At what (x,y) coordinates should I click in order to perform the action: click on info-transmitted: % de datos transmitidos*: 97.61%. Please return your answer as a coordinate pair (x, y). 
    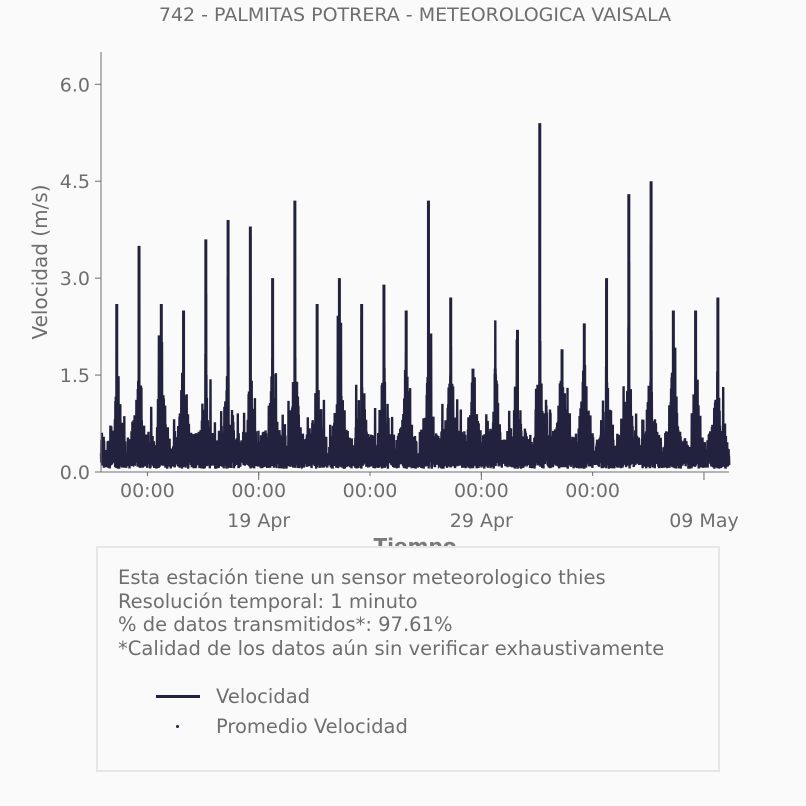
    Looking at the image, I should click on (285, 624).